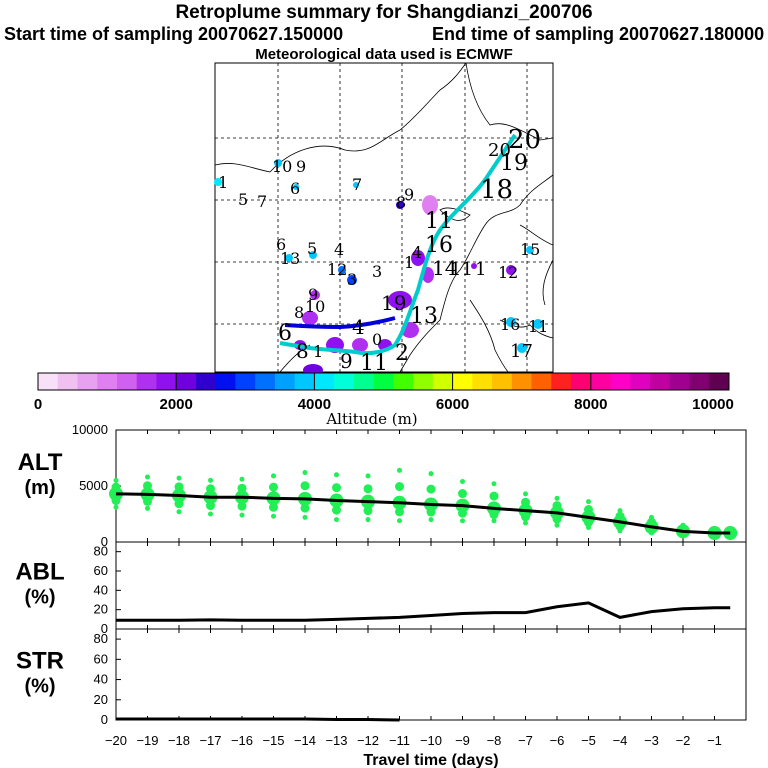  Describe the element at coordinates (384, 400) in the screenshot. I see `altitude-colorbar: 0 2000 4000 6000 8000 10000 Altitude (m)` at that location.